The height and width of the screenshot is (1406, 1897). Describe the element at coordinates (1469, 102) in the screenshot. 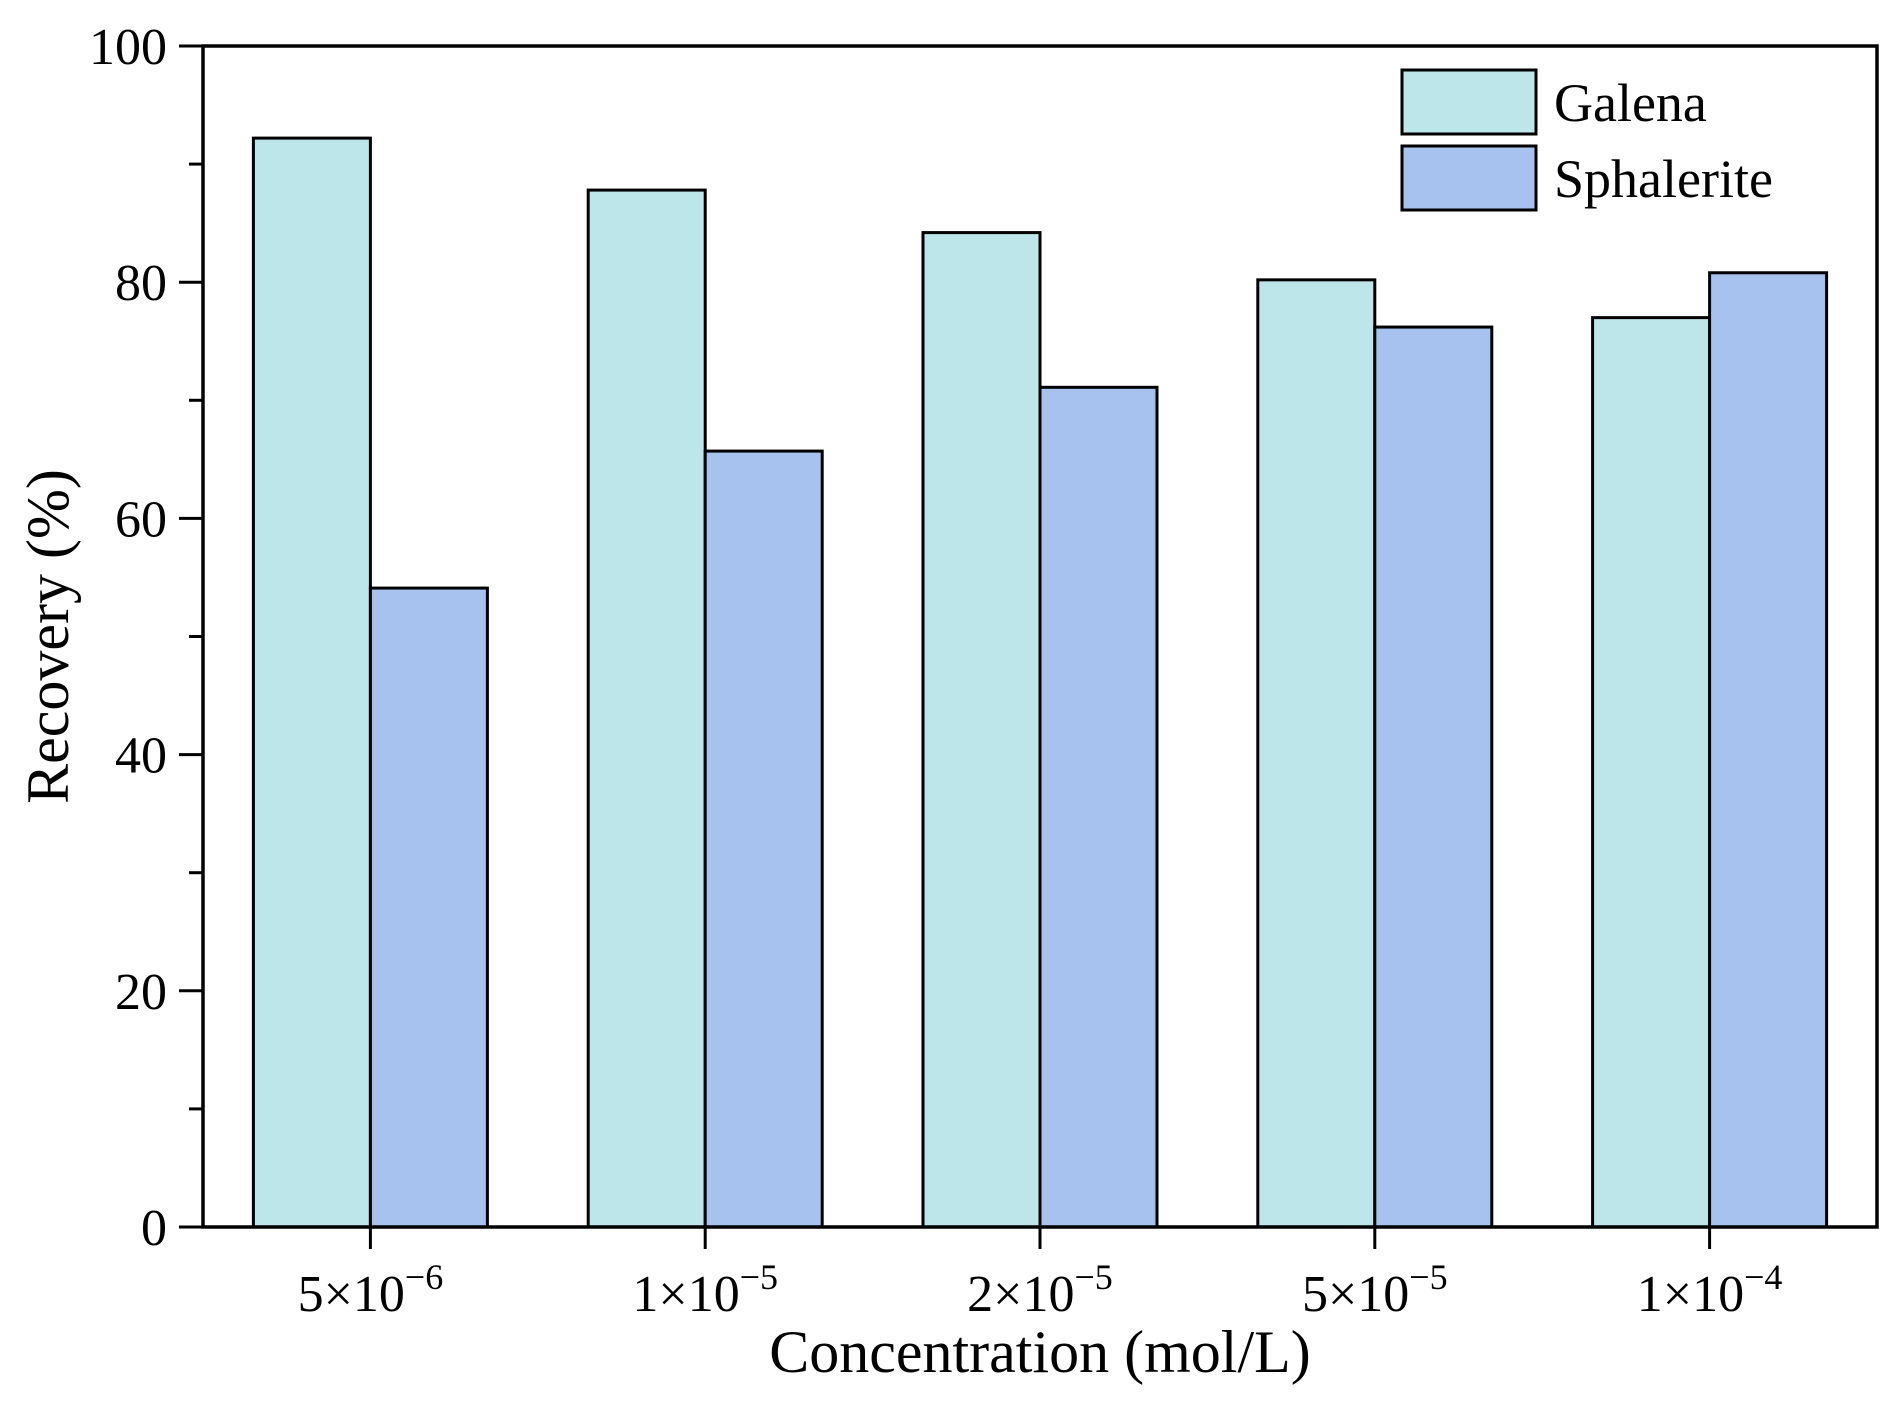

I see `legend-swatch-galena` at that location.